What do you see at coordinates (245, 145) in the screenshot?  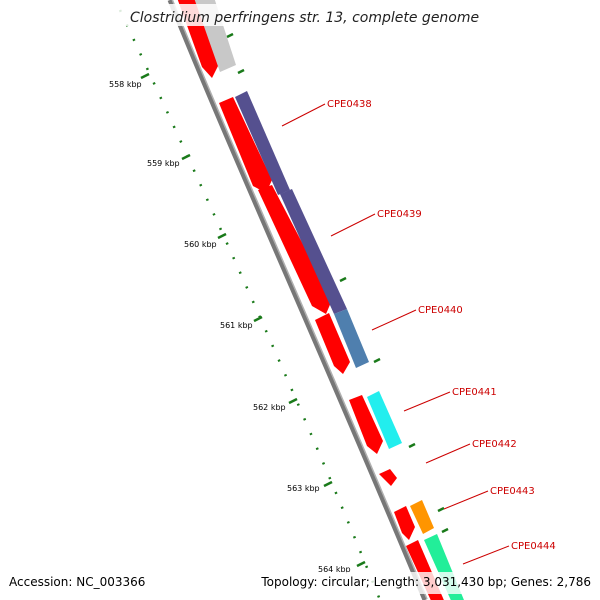 I see `cds-arrow-cpe0438` at bounding box center [245, 145].